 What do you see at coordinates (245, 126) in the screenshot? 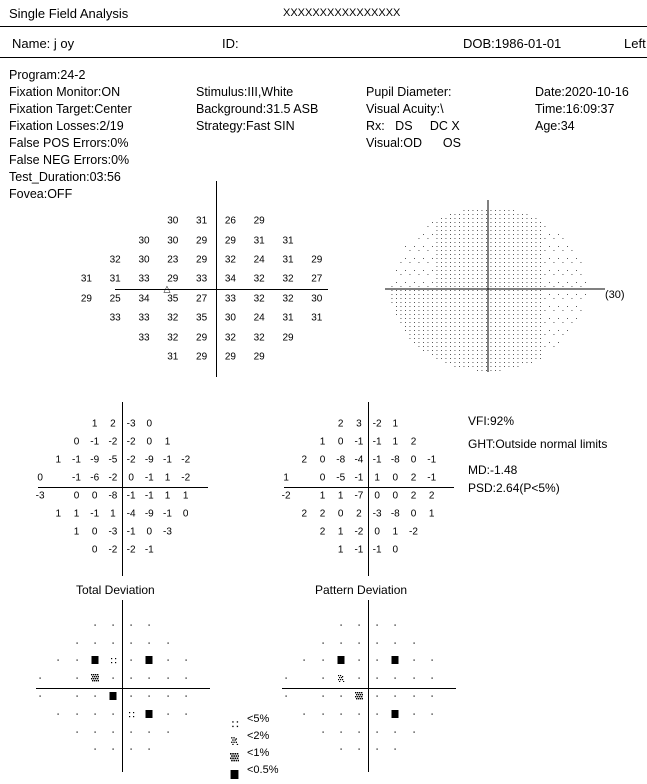
I see `strategy: Strategy:Fast SIN` at bounding box center [245, 126].